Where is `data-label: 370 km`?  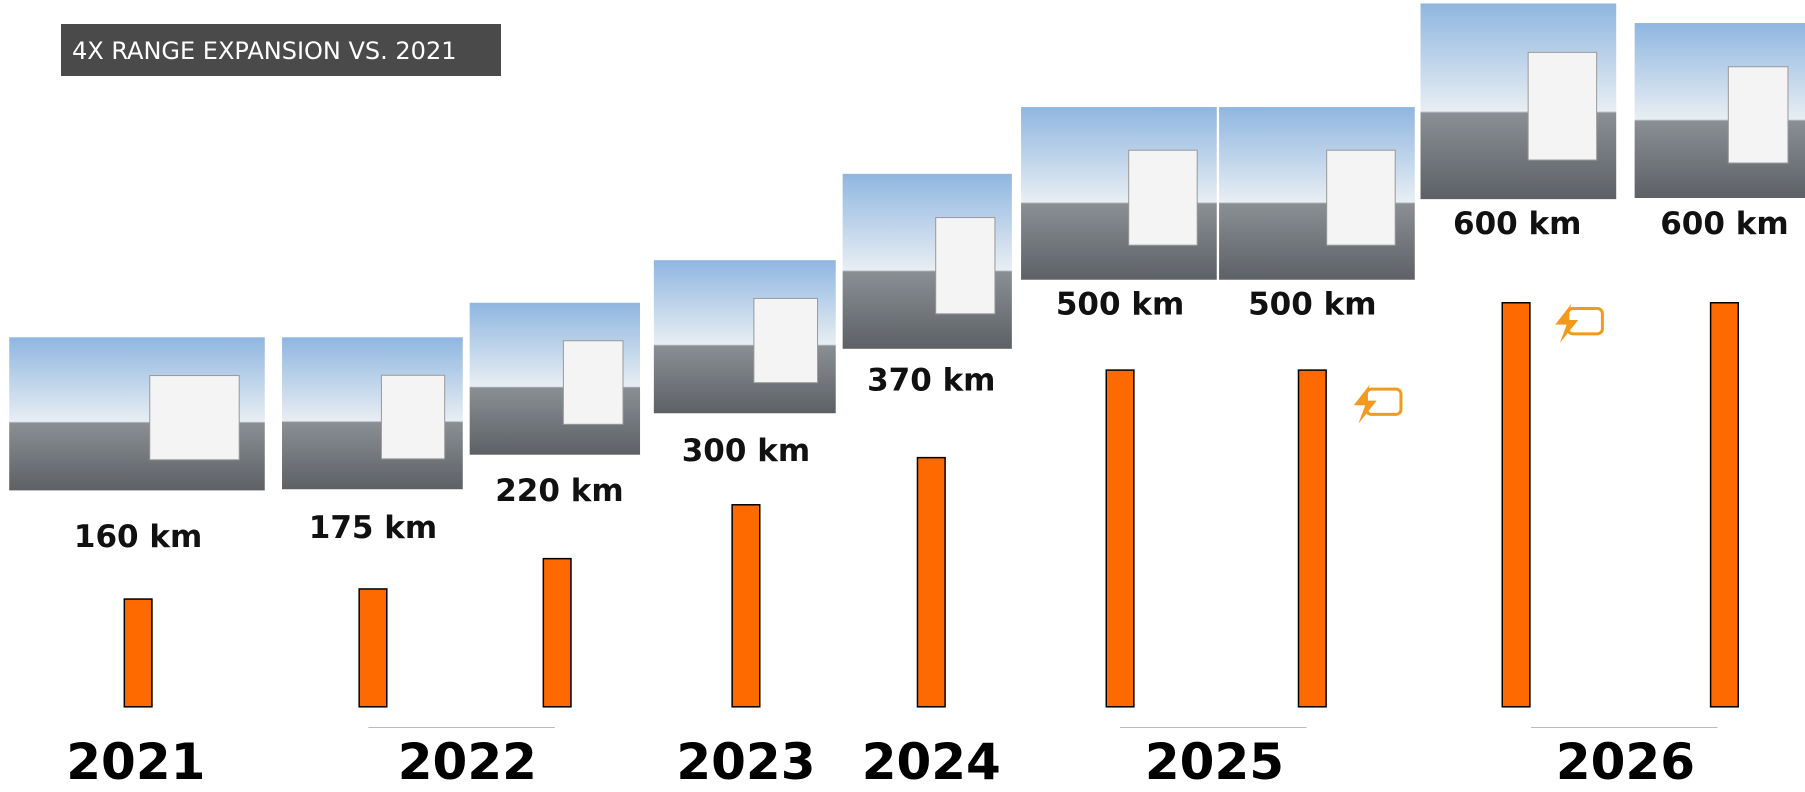
data-label: 370 km is located at coordinates (931, 381).